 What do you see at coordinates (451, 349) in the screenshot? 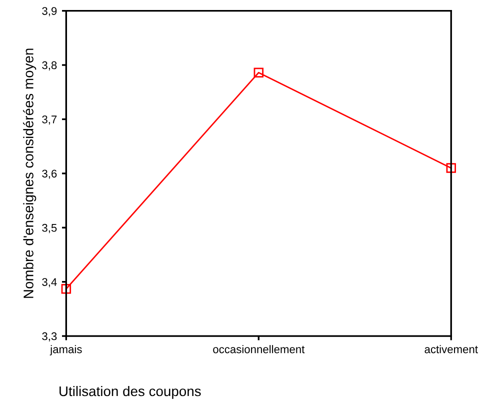
I see `x-tick-label: activement` at bounding box center [451, 349].